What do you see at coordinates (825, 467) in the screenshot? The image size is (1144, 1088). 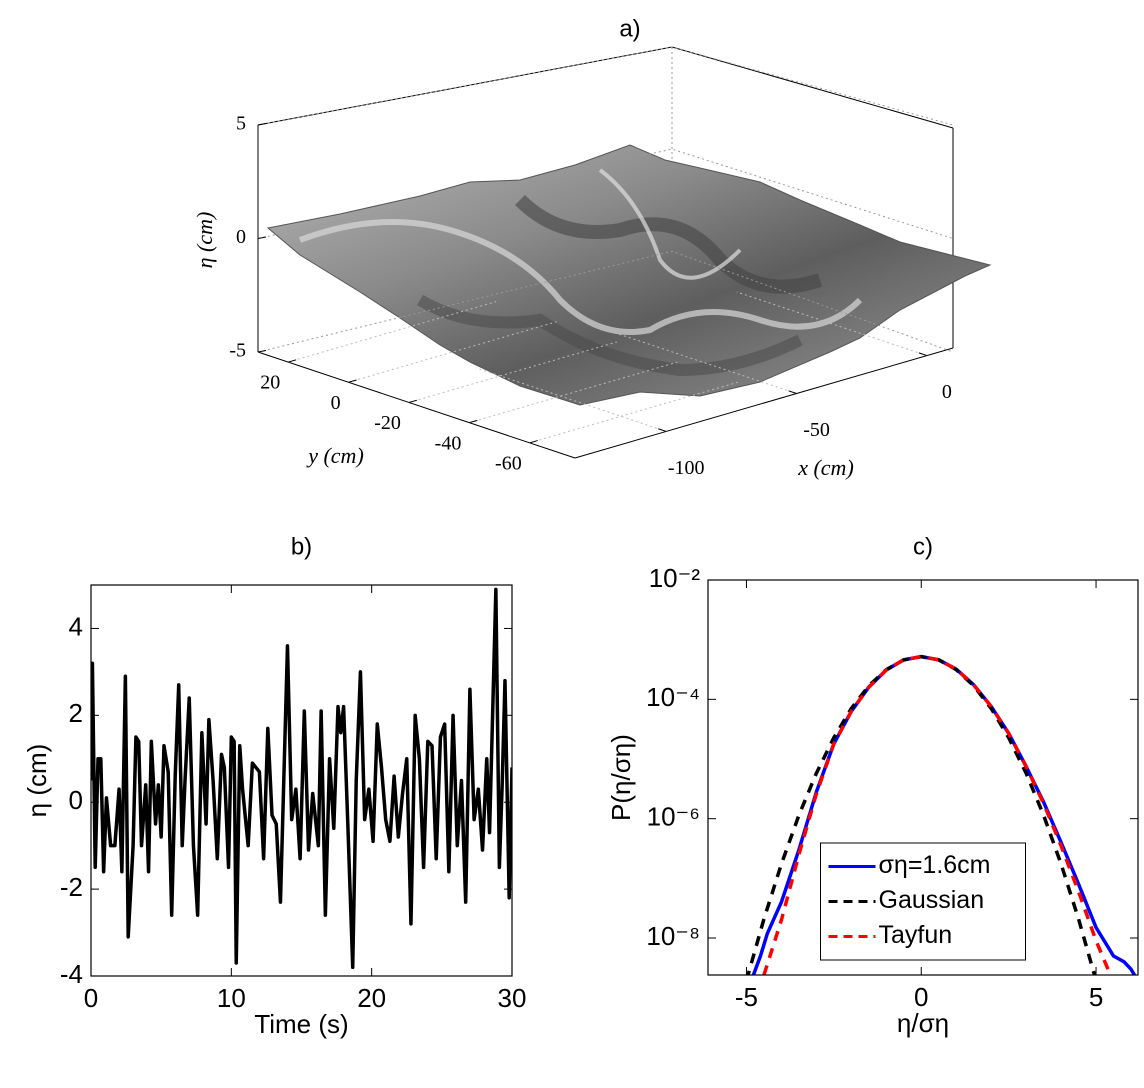 I see `x-axis-label: x (cm)` at bounding box center [825, 467].